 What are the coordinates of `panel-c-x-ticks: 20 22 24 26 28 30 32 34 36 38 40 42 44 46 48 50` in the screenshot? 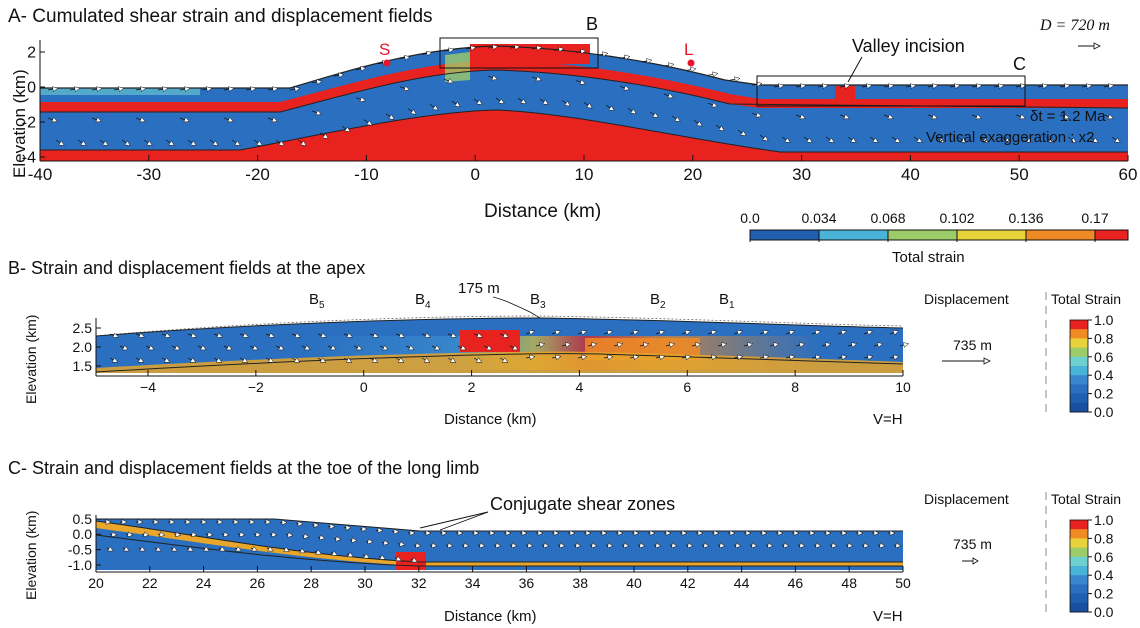 It's located at (499, 578).